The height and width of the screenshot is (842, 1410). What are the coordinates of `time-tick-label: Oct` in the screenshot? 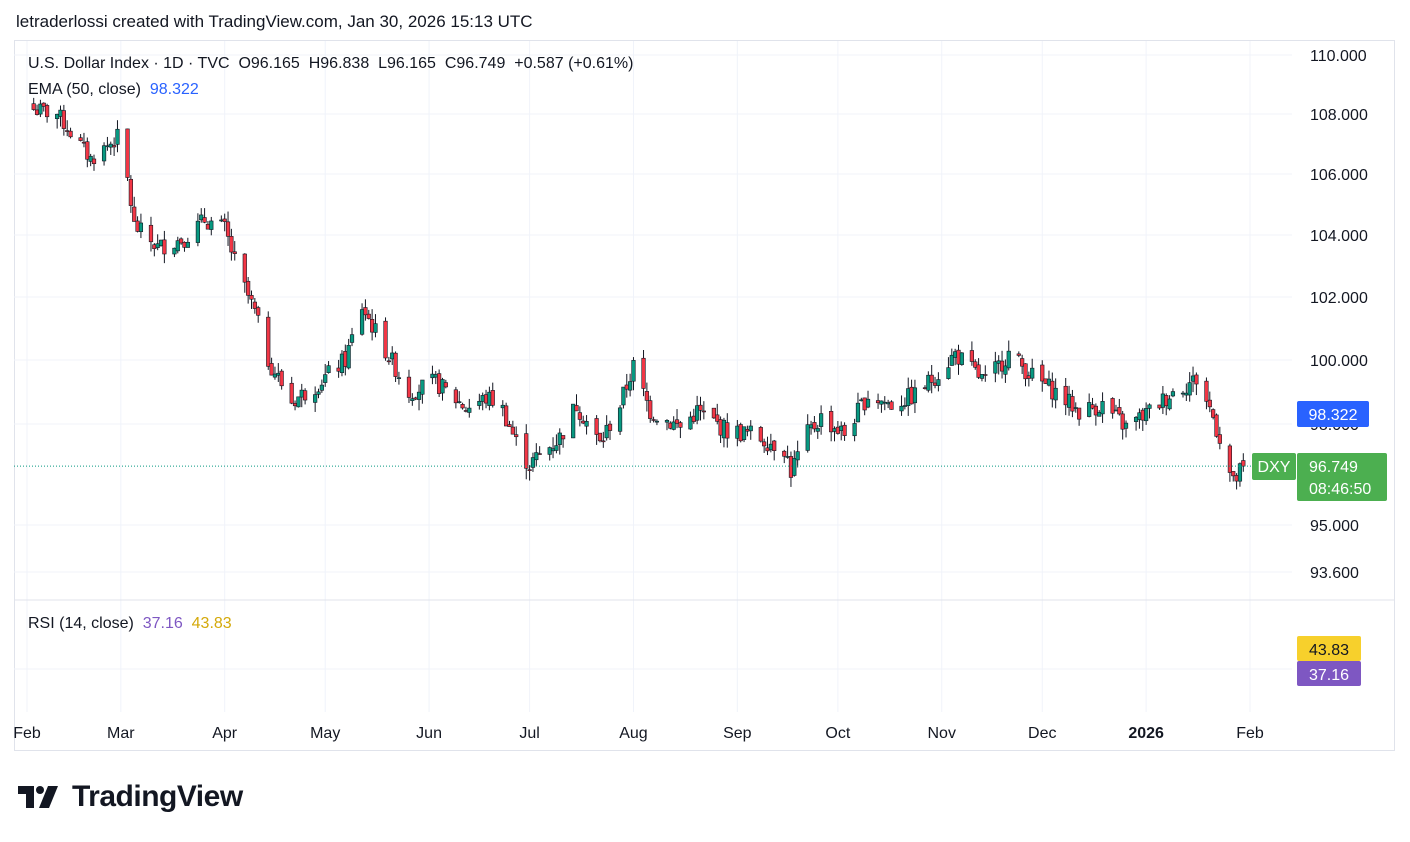 It's located at (837, 733).